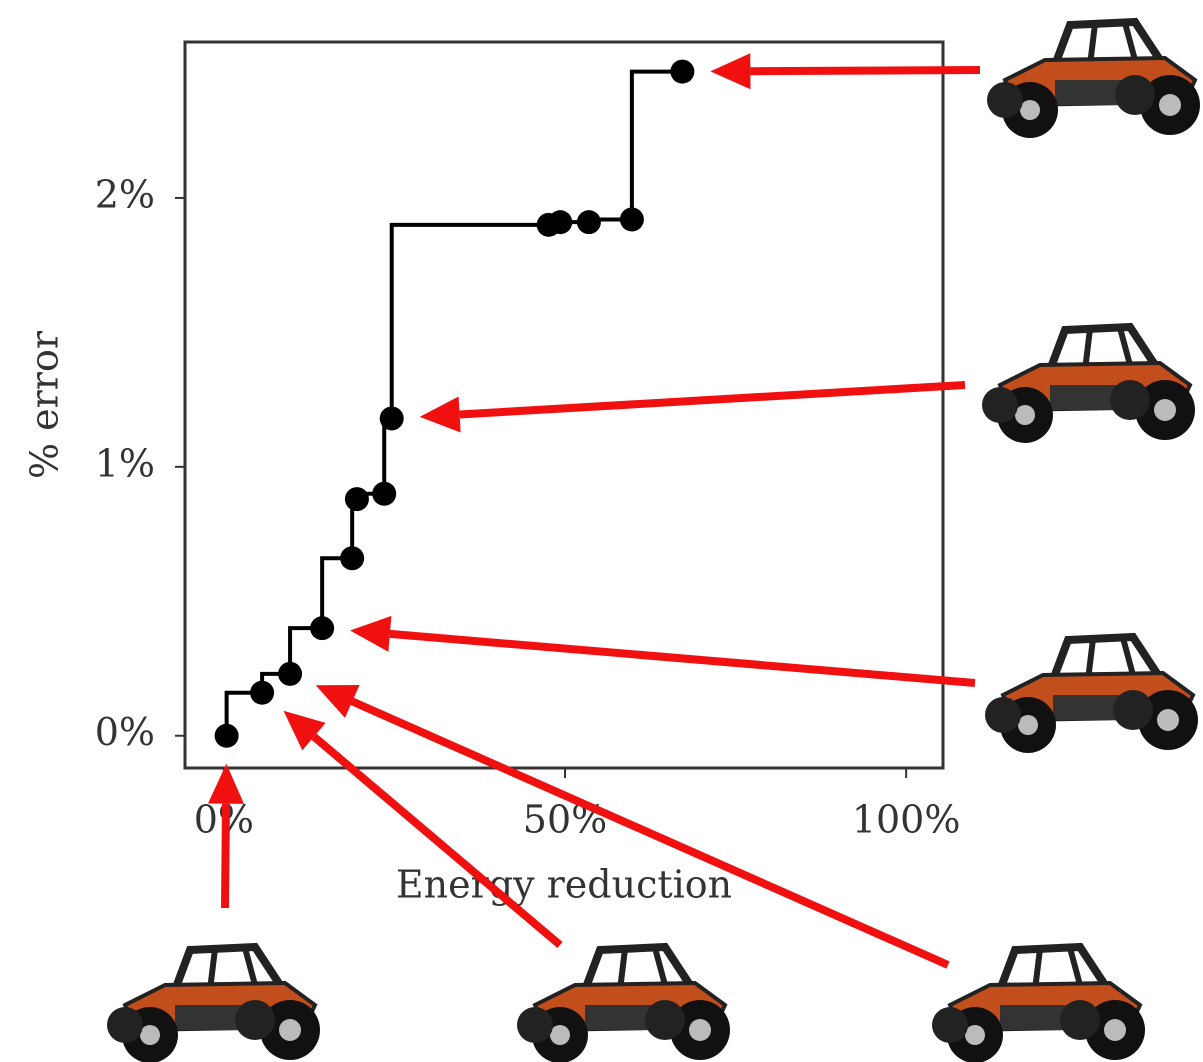 The width and height of the screenshot is (1203, 1062). I want to click on x-tick-label: 50%, so click(565, 820).